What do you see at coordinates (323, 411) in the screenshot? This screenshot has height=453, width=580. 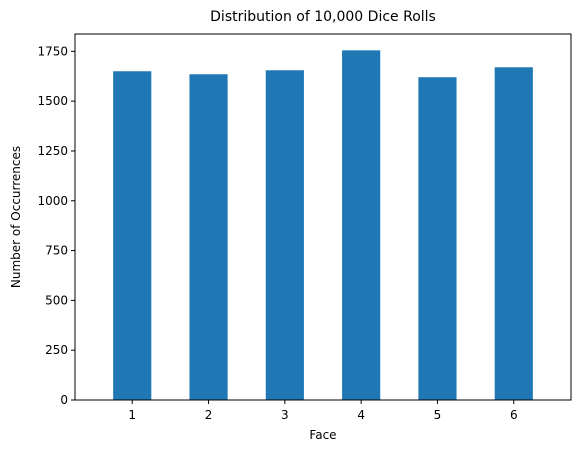 I see `x-axis-ticks: 1 2 3 4 5 6` at bounding box center [323, 411].